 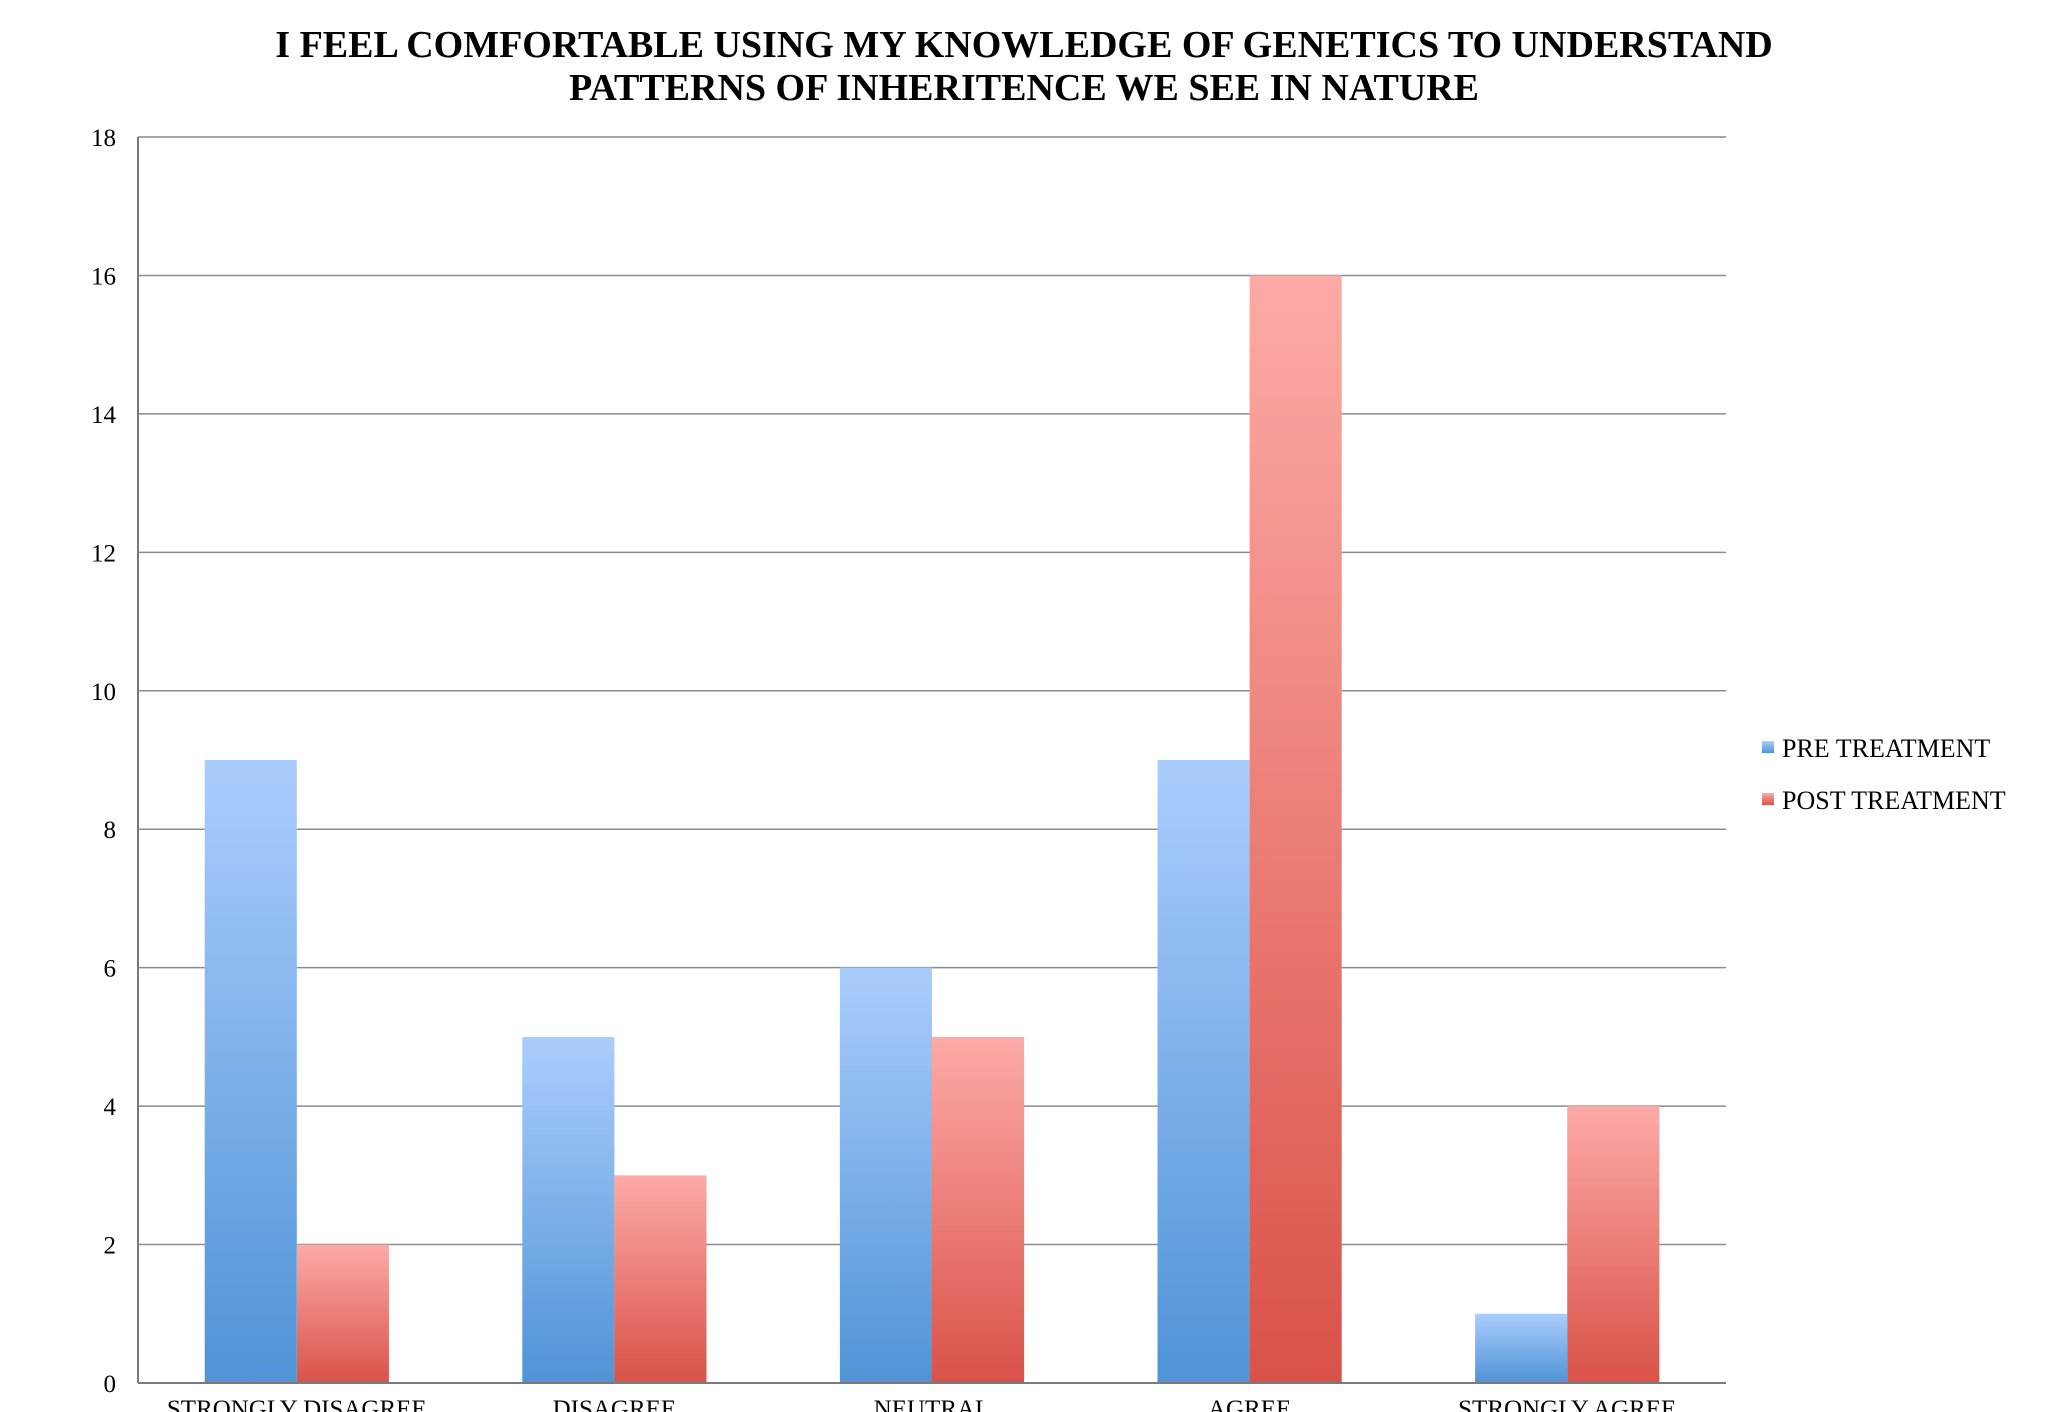 What do you see at coordinates (110, 1384) in the screenshot?
I see `y-tick-label: 0` at bounding box center [110, 1384].